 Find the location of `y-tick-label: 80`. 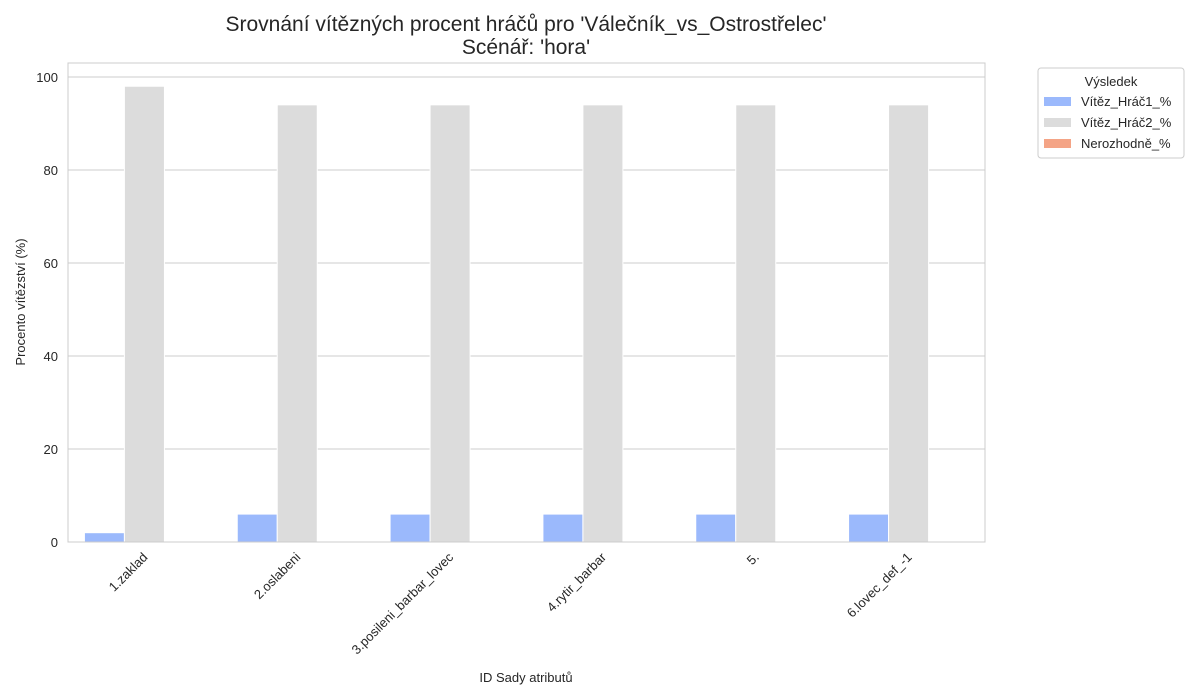

y-tick-label: 80 is located at coordinates (51, 170).